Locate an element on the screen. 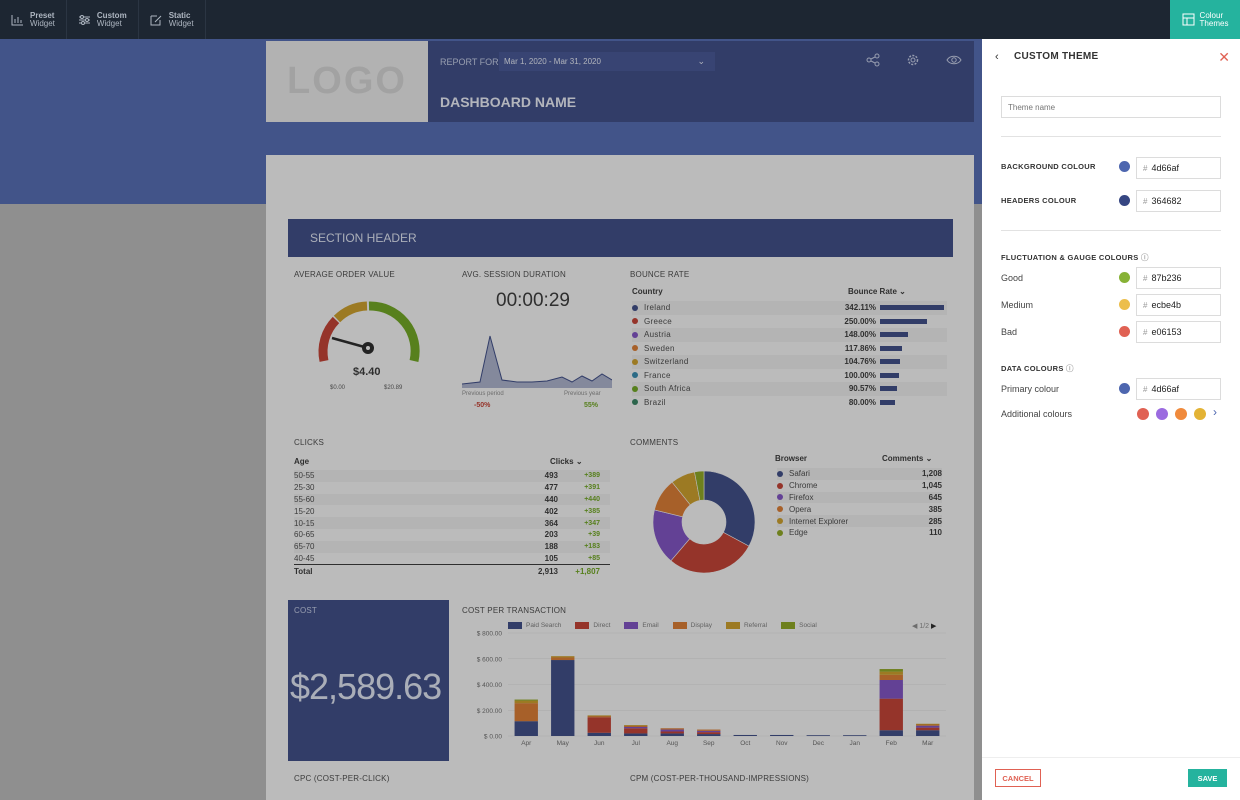 The height and width of the screenshot is (800, 1240). asd-sparkline is located at coordinates (537, 361).